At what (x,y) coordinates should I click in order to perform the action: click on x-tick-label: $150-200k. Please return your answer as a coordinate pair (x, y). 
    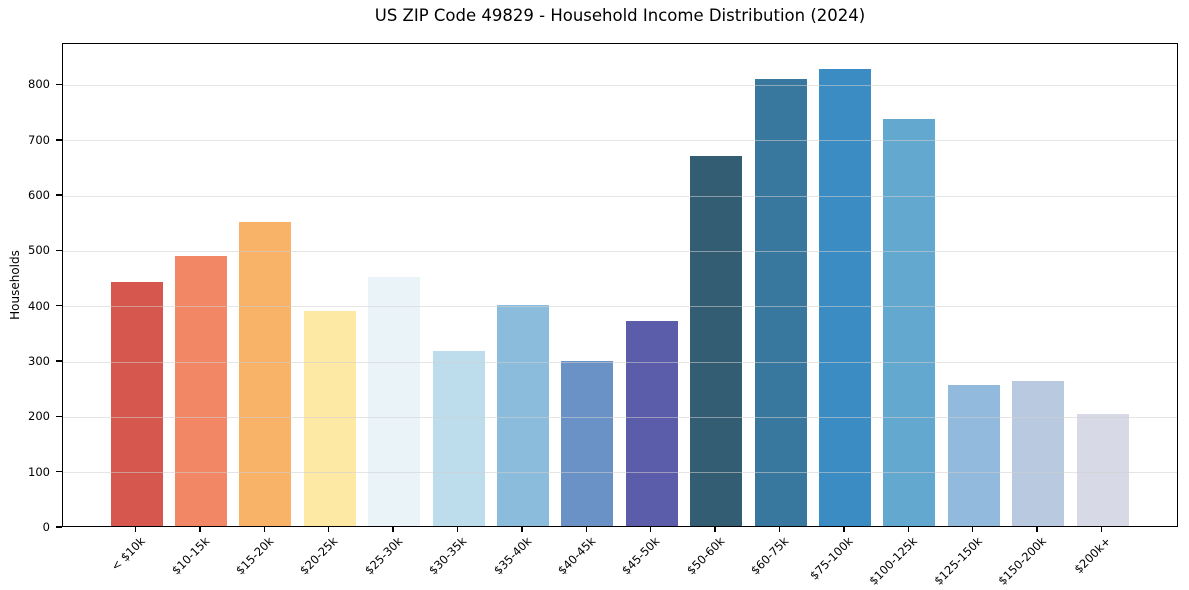
    Looking at the image, I should click on (1022, 561).